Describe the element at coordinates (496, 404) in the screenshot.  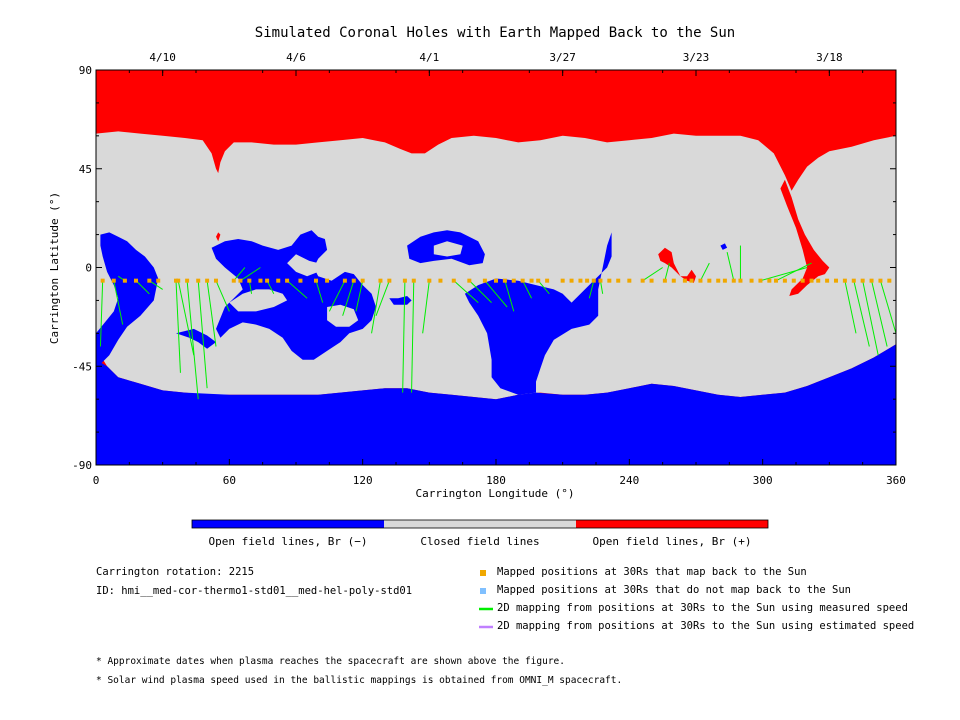
I see `south-polar-open-region` at that location.